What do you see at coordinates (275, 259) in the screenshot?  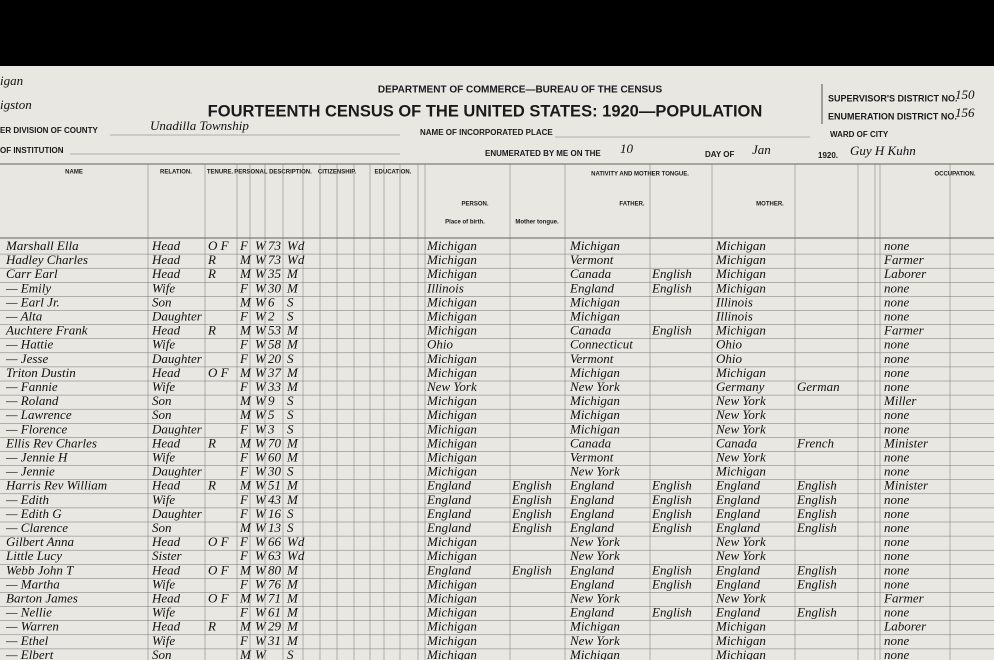 I see `cell-age: 73` at bounding box center [275, 259].